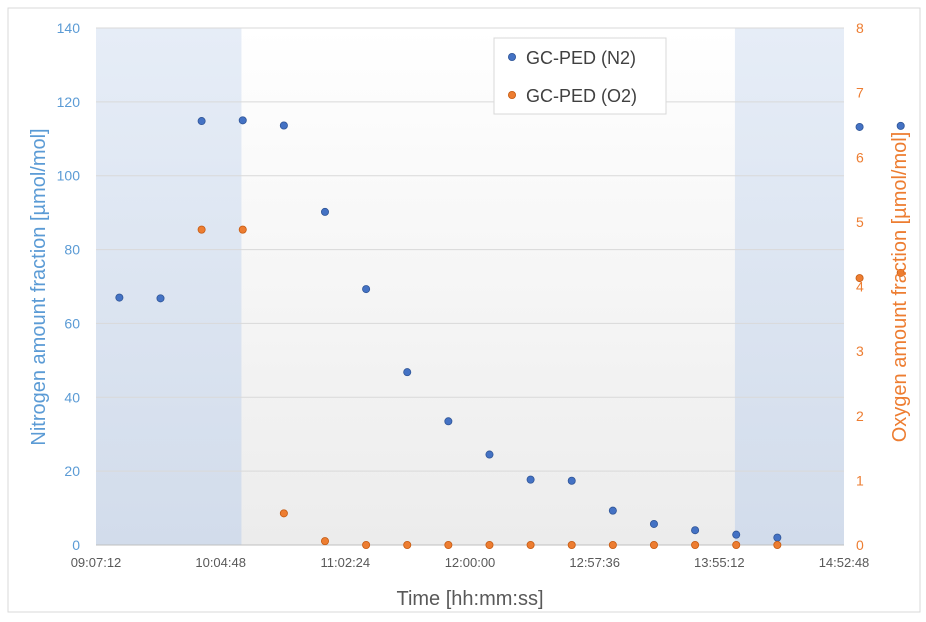  I want to click on y2-tick-label: 6, so click(860, 157).